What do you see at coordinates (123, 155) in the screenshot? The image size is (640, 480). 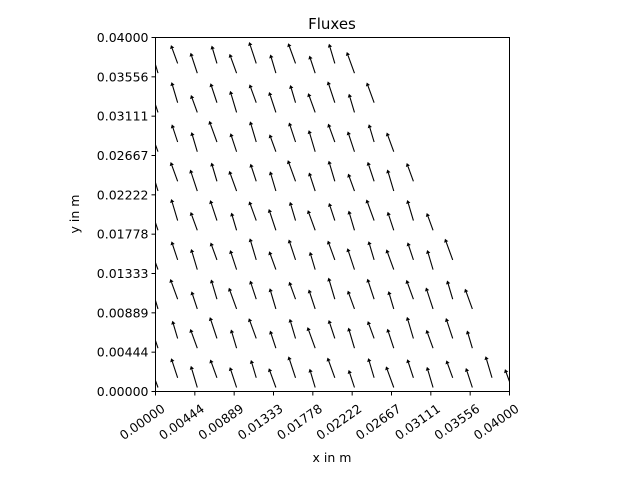 I see `y-tick-label: 0.02667` at bounding box center [123, 155].